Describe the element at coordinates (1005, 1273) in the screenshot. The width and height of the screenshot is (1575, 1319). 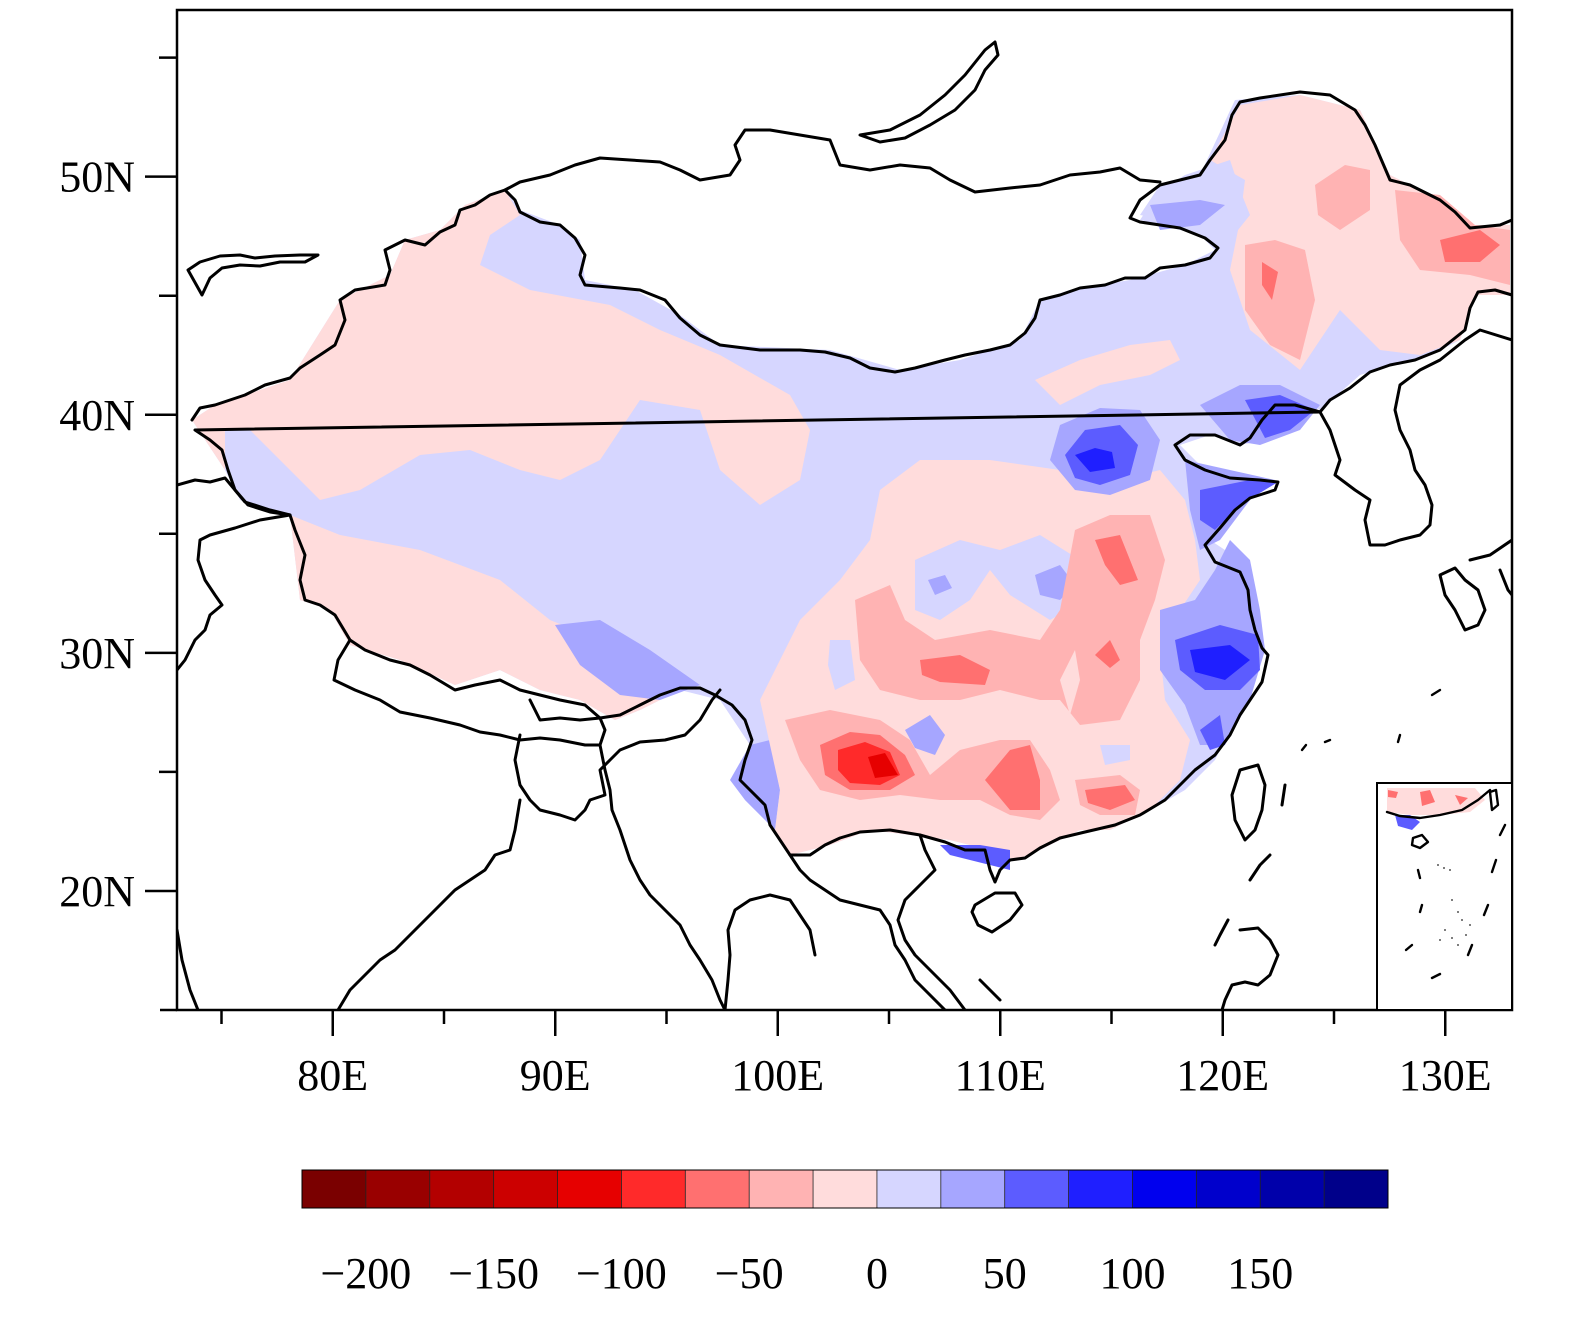
I see `colorbar-label: 50` at that location.